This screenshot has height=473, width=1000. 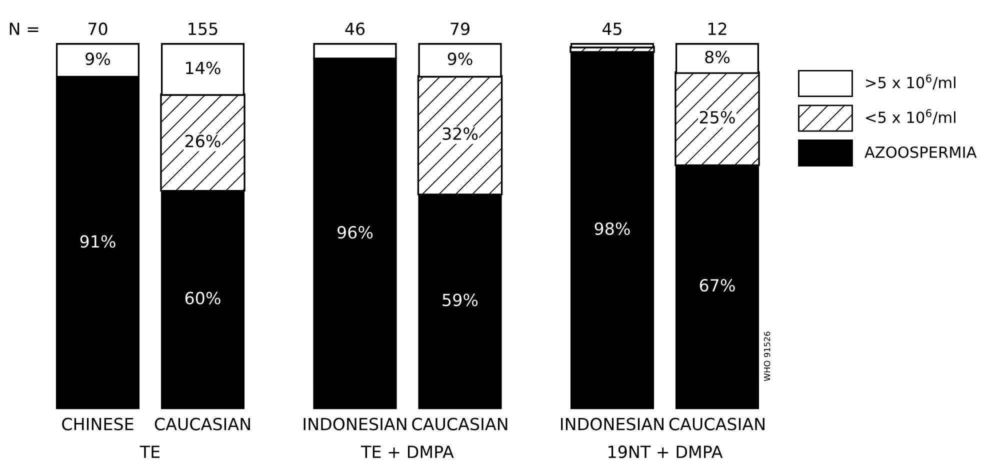 I want to click on text: TE + DMPA, so click(x=407, y=452).